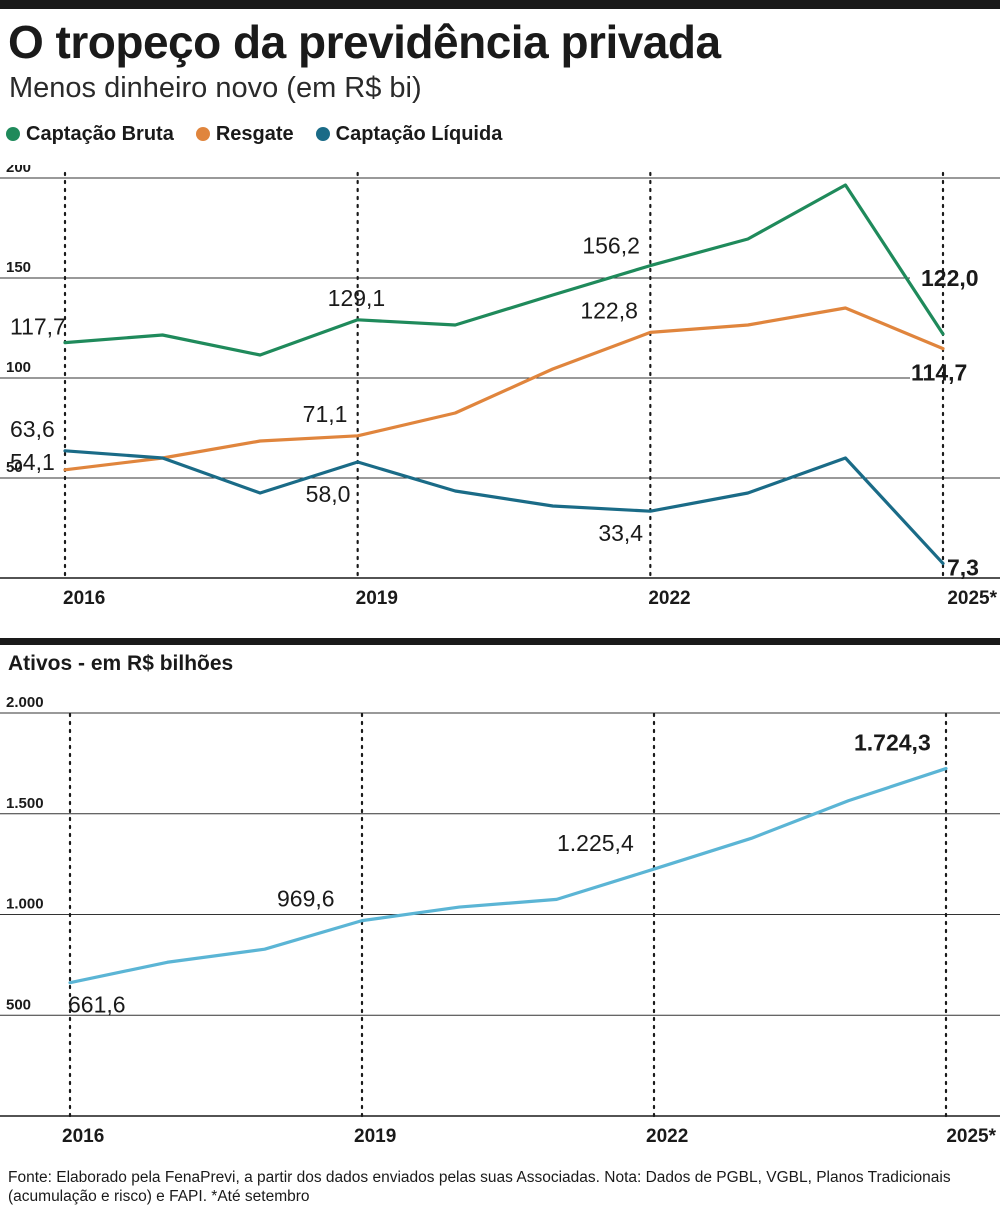 The image size is (1000, 1208). I want to click on y-tick-label: 200, so click(18, 170).